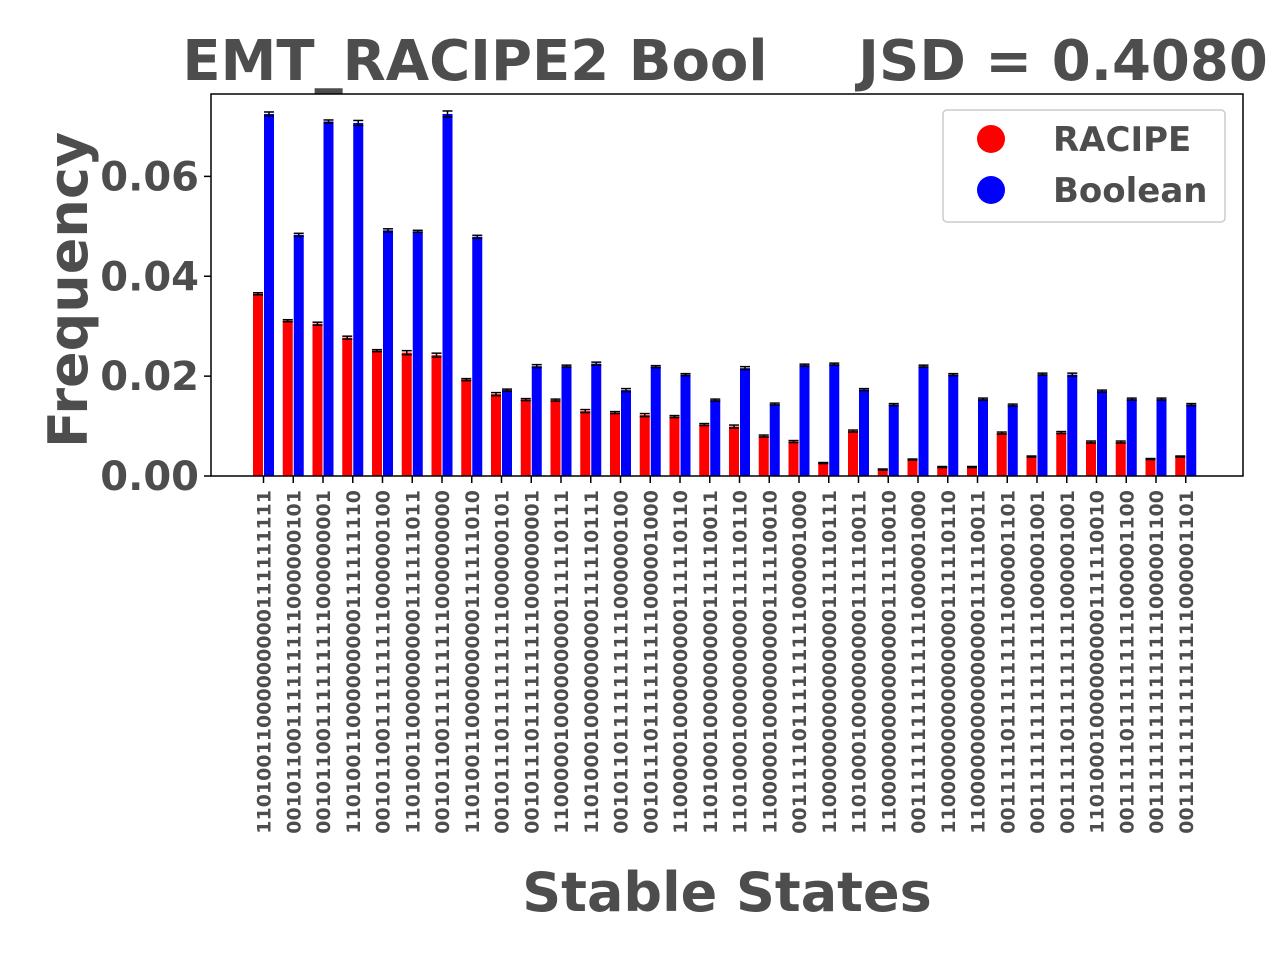  I want to click on x-tick-label: 00111110111111111000001101, so click(1008, 662).